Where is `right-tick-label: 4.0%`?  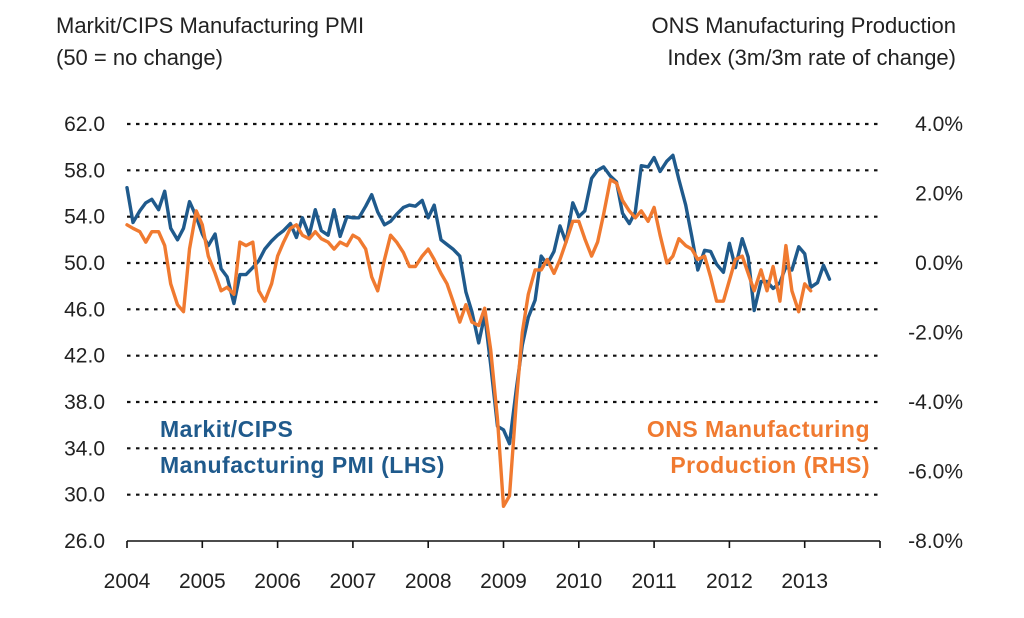
right-tick-label: 4.0% is located at coordinates (939, 124).